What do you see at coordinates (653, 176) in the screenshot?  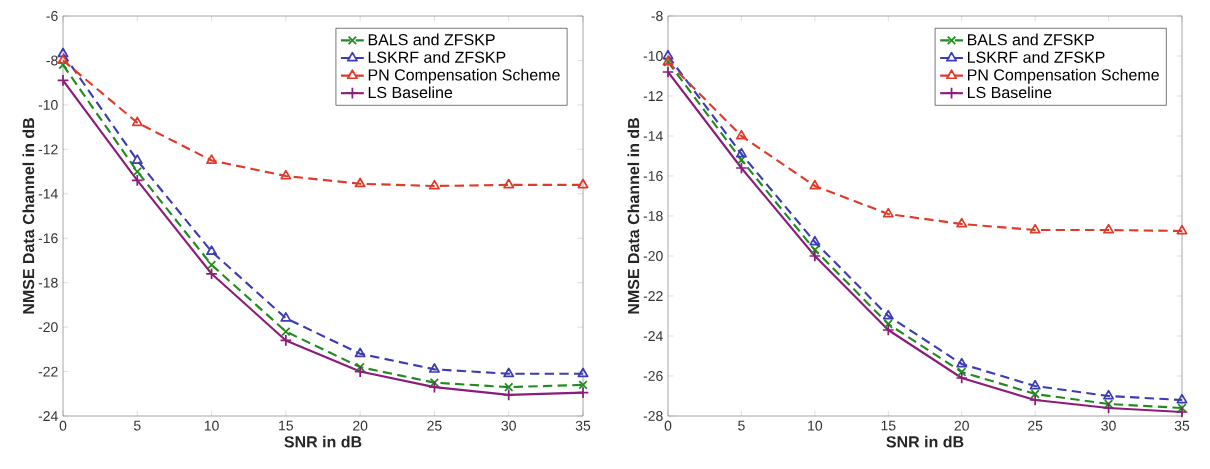 I see `y-tick-label: -16` at bounding box center [653, 176].